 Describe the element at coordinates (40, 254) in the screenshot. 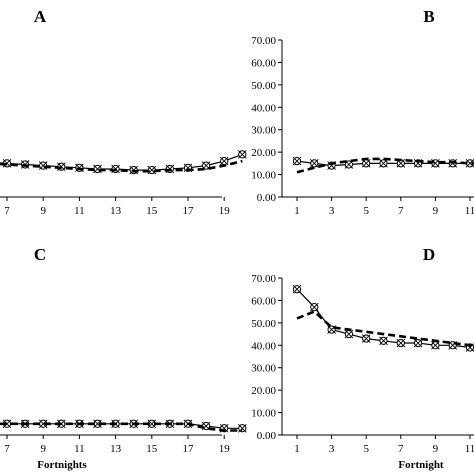

I see `panel-label: C` at that location.